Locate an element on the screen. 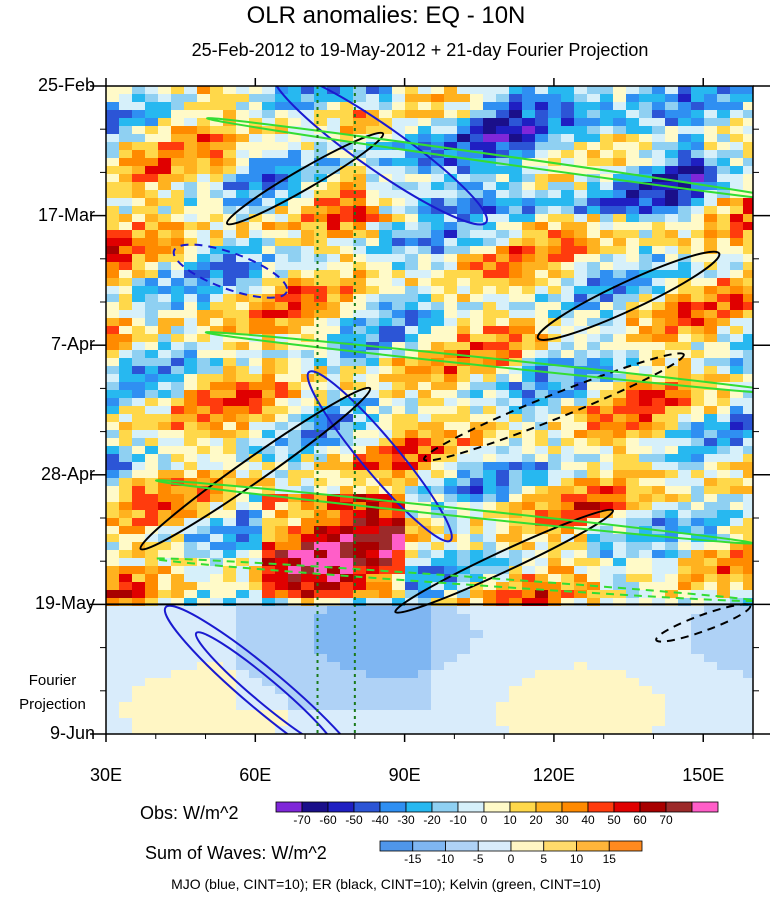  colorbar-cell is located at coordinates (497, 807).